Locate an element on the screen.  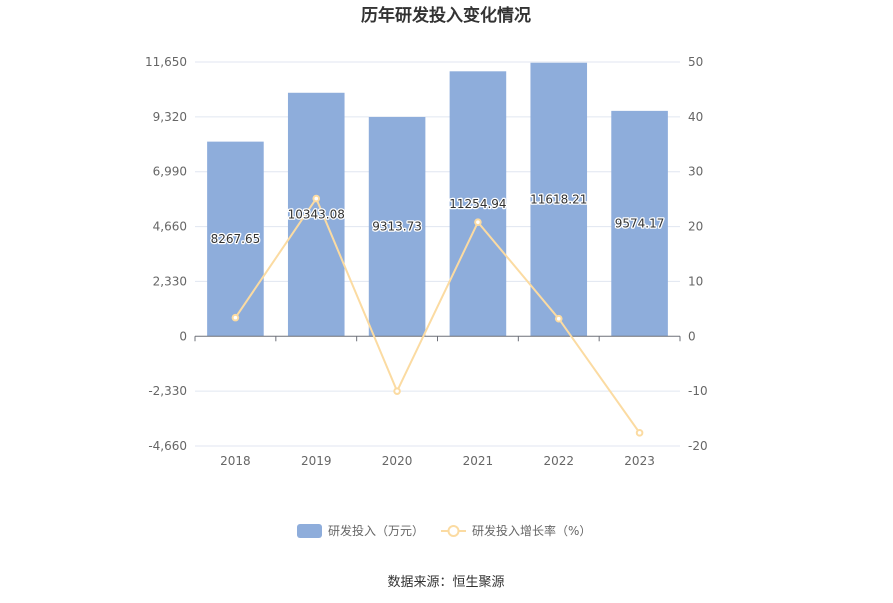
legend: 研发投入（万元） 研发投入增长率（%） is located at coordinates (444, 530).